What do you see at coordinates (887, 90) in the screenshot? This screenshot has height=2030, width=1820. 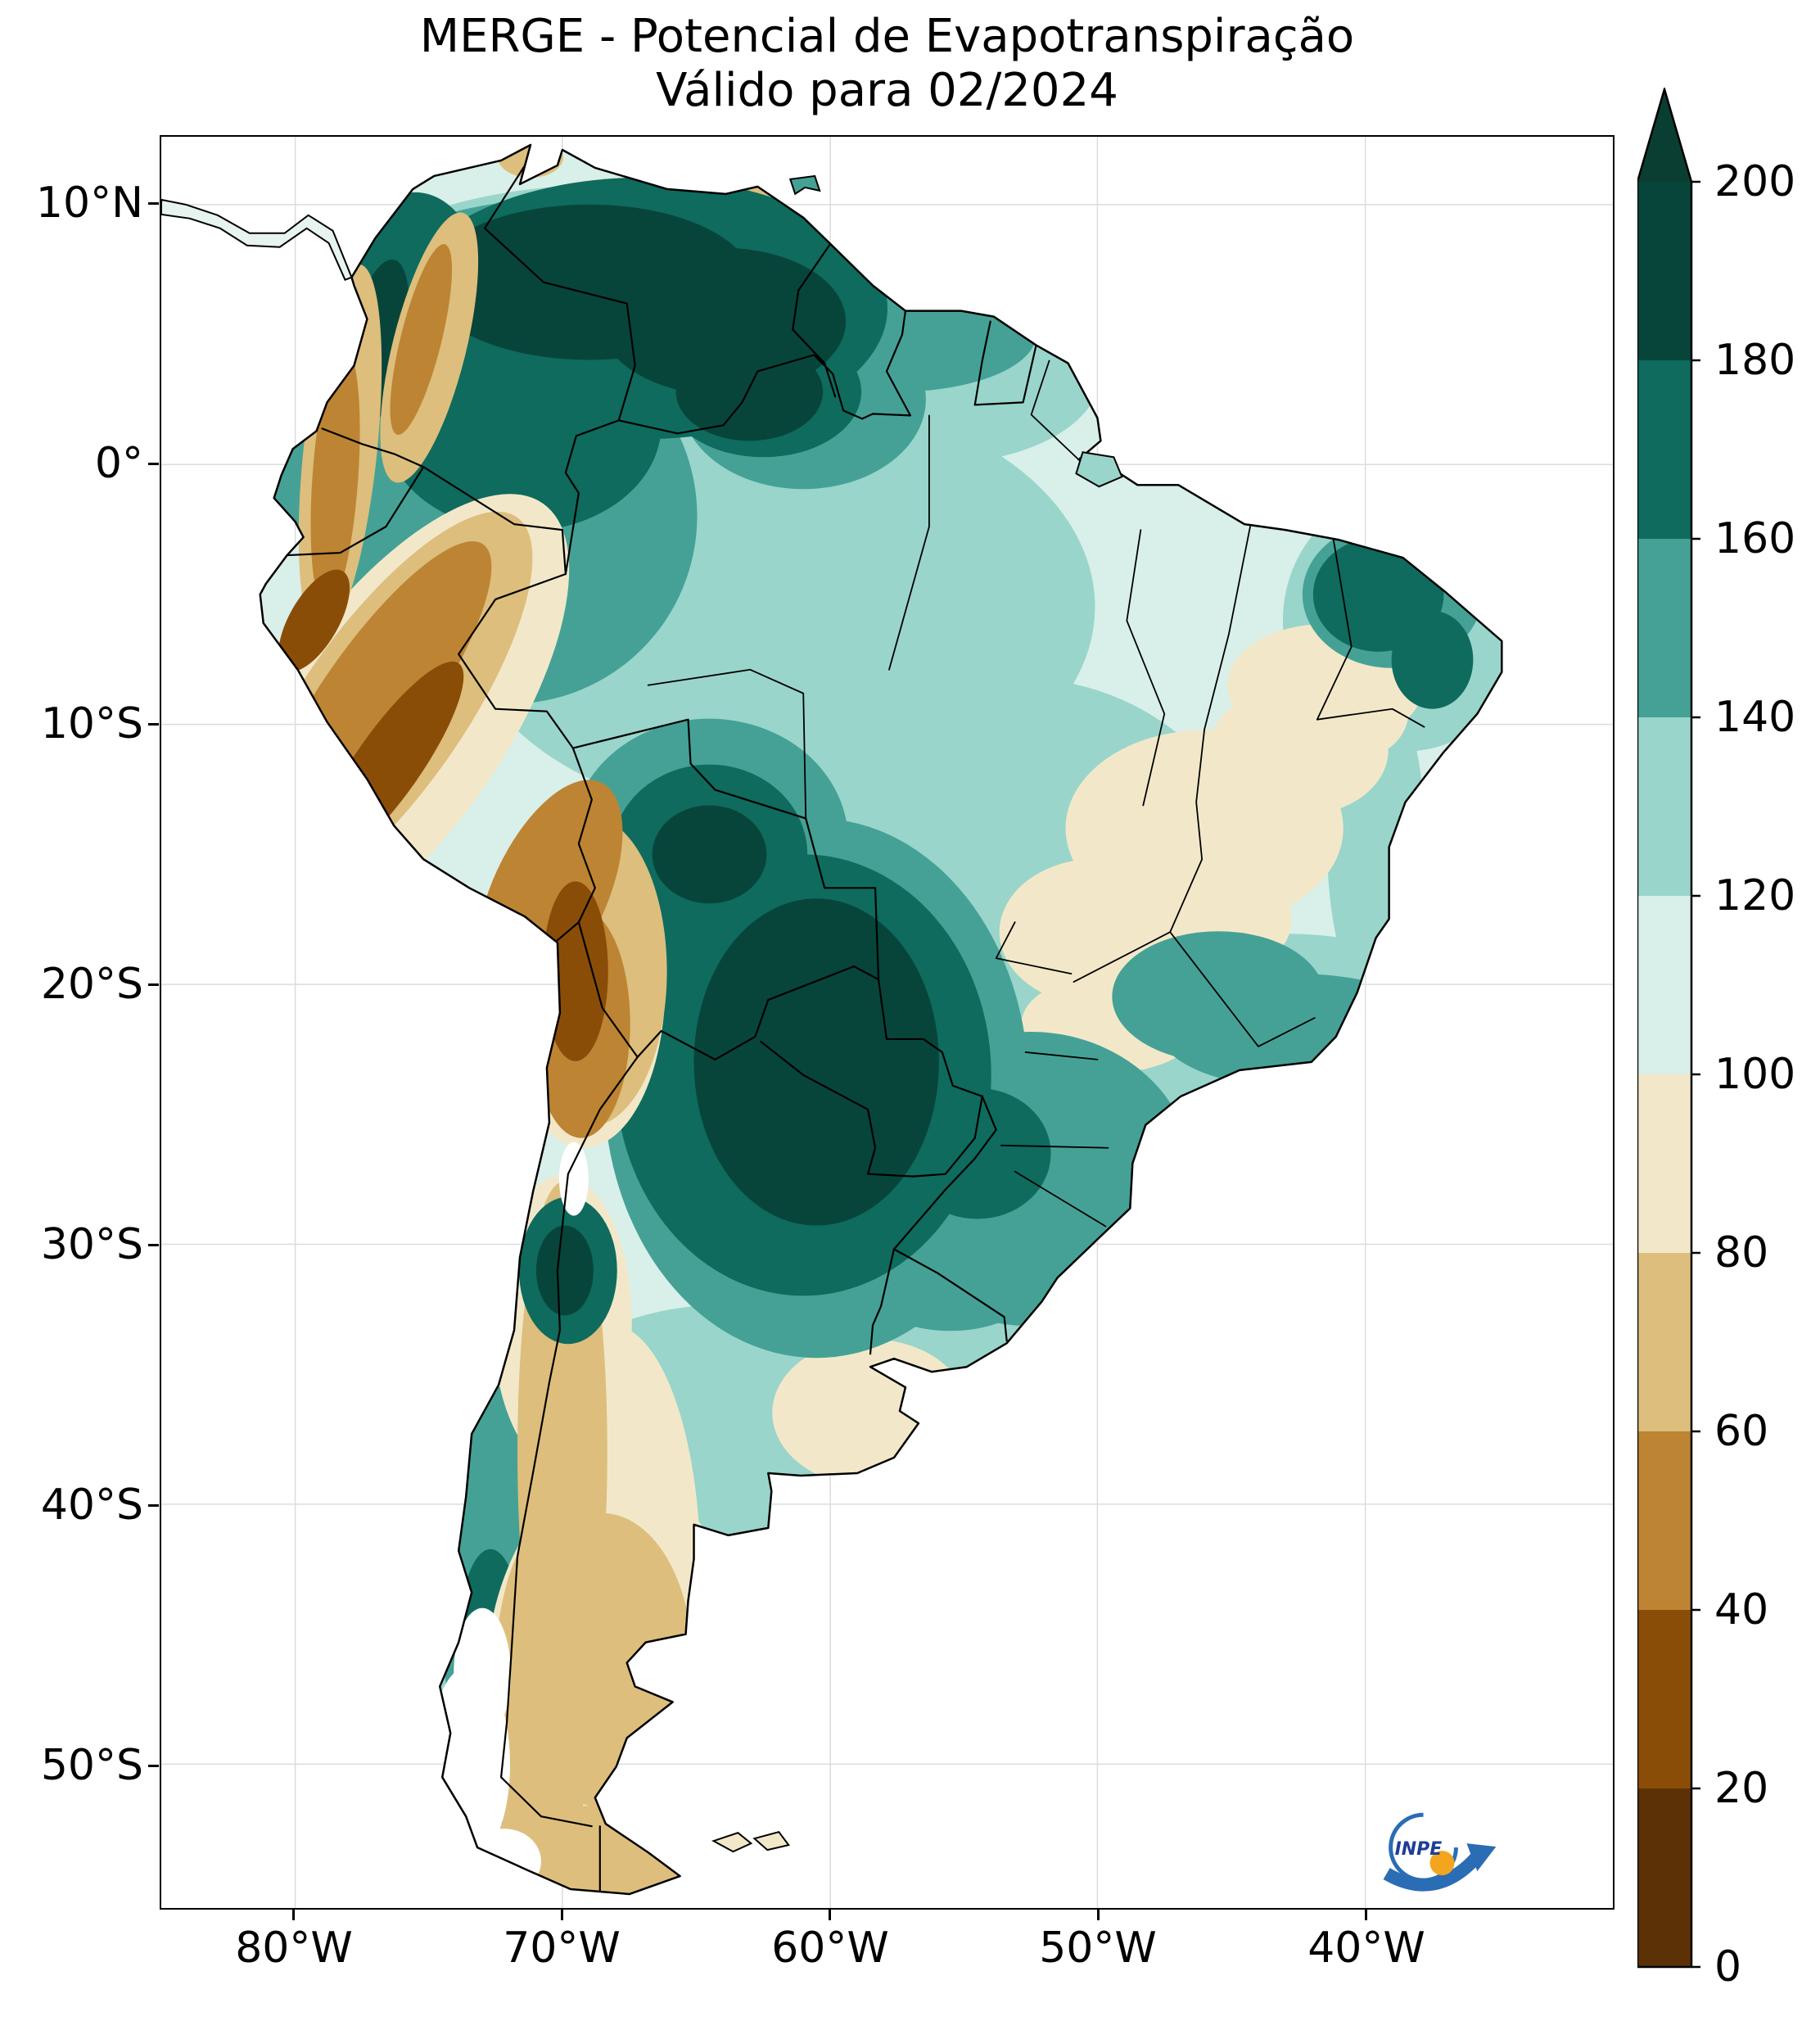 I see `figure-subtitle: Válido para 02/2024` at bounding box center [887, 90].